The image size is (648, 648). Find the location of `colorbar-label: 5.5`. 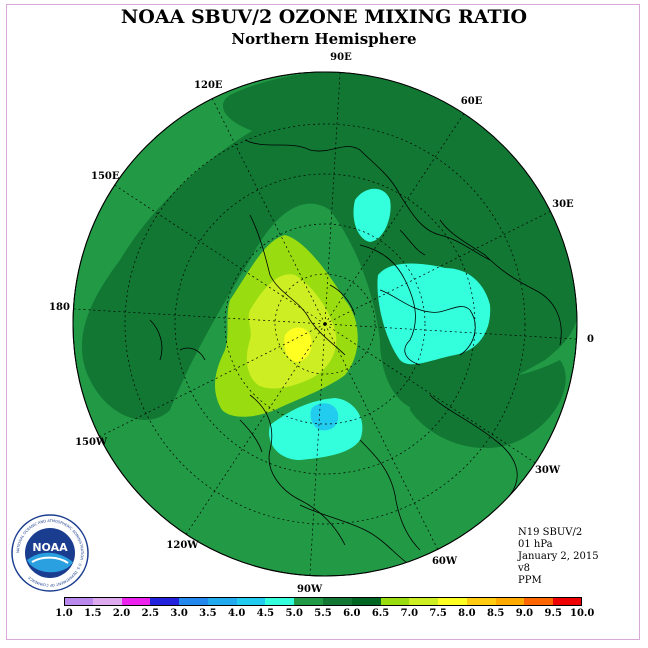

colorbar-label: 5.5 is located at coordinates (323, 613).